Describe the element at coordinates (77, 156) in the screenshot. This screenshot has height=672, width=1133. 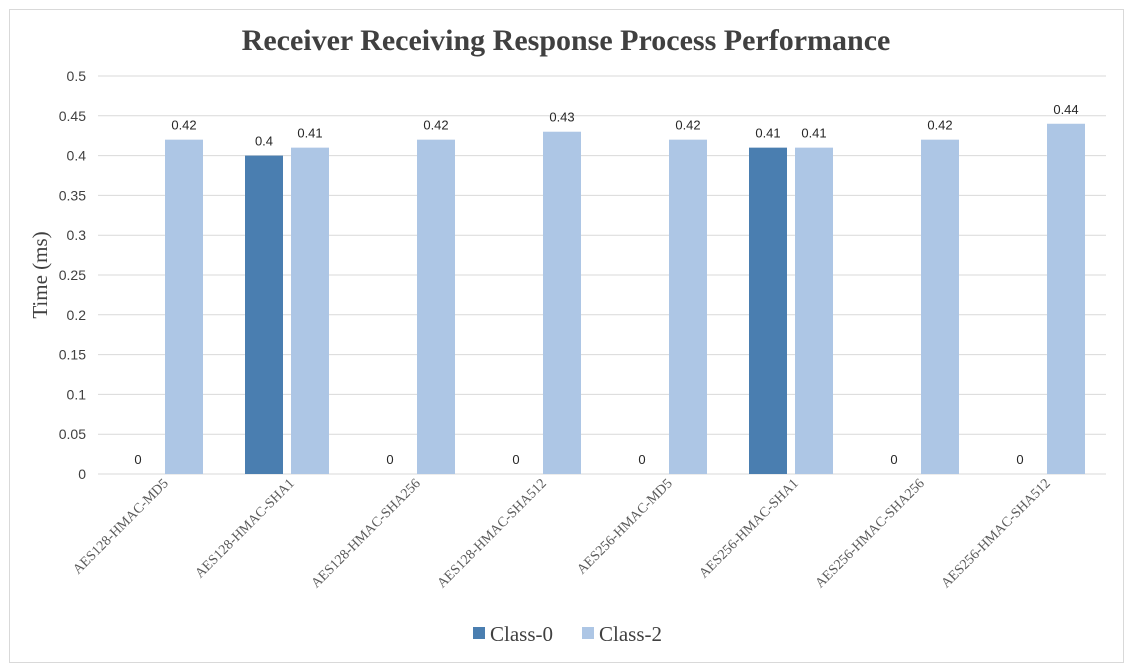
I see `y-tick-label: 0.4` at that location.